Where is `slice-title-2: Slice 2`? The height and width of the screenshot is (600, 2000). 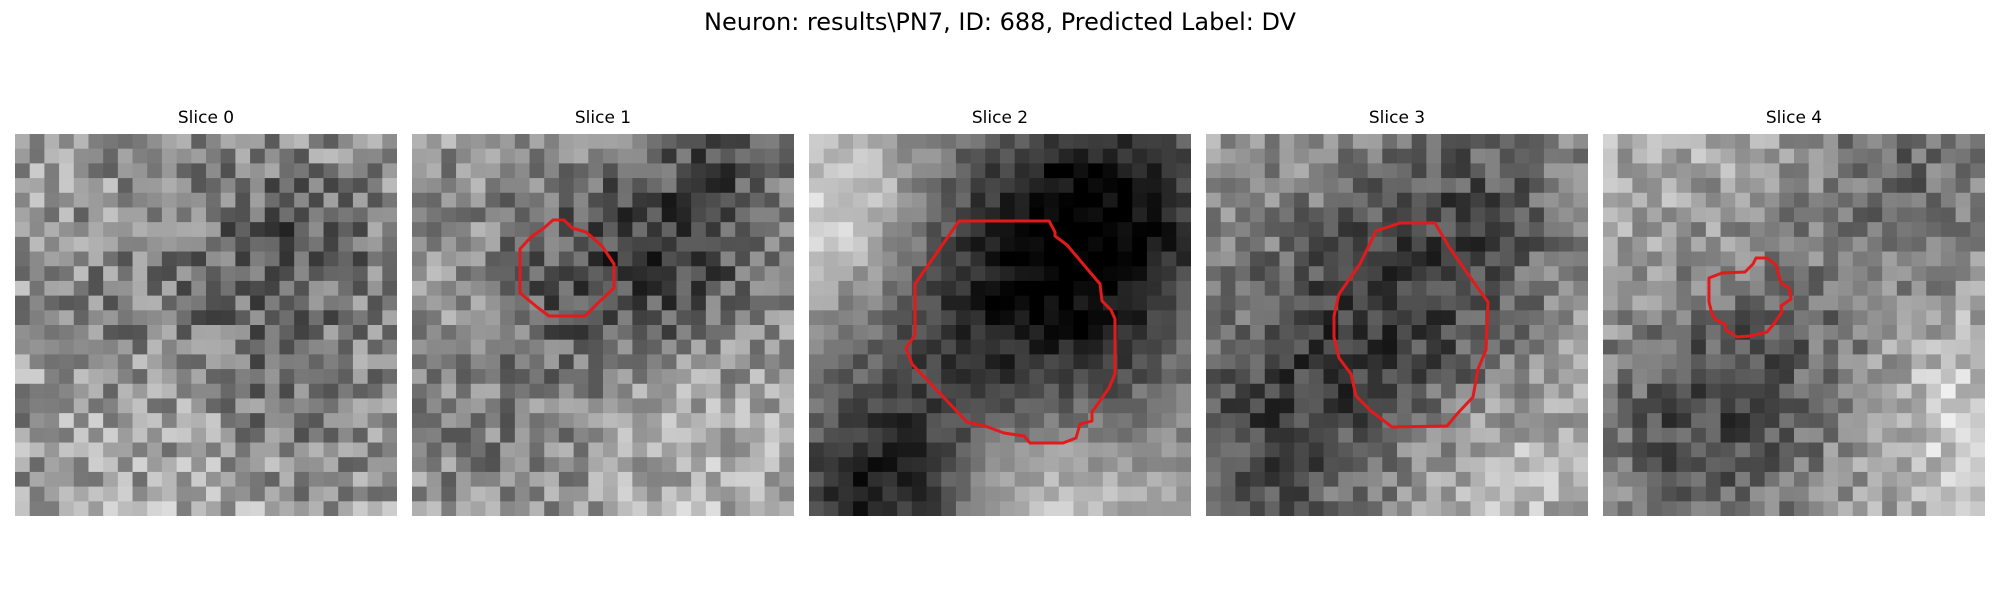
slice-title-2: Slice 2 is located at coordinates (1000, 118).